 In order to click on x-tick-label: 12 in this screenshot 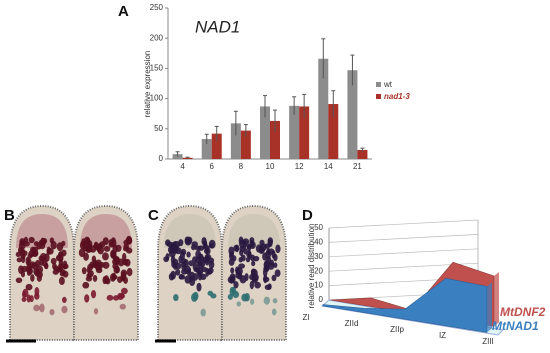, I will do `click(299, 166)`.